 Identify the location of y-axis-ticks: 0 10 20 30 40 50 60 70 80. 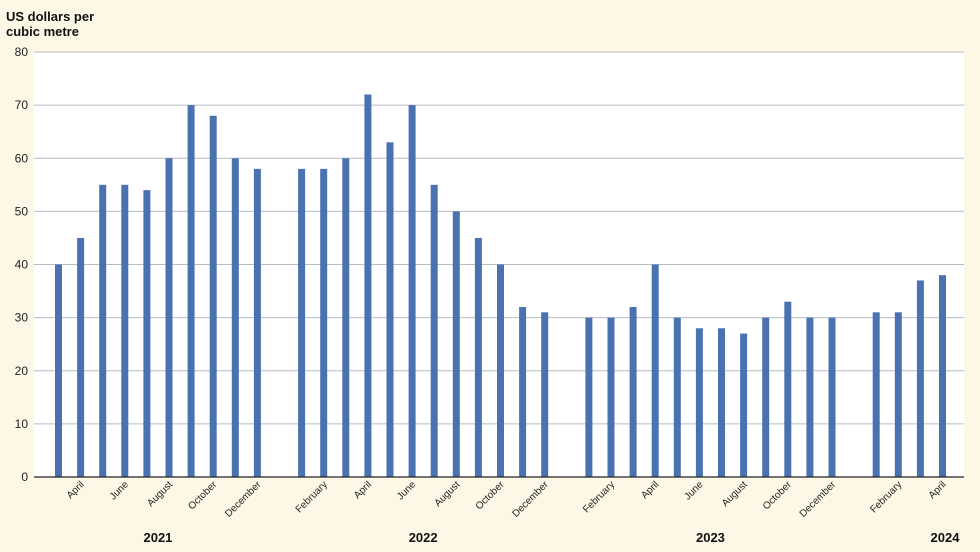
(22, 264).